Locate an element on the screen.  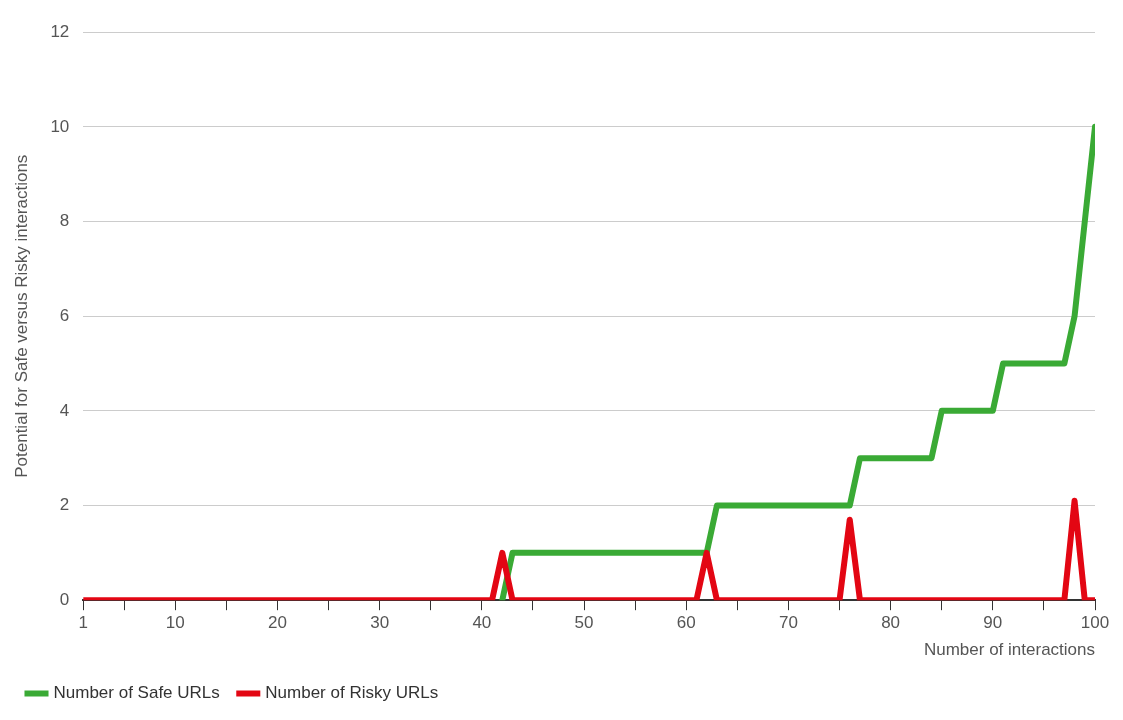
y-tick-label: 12 is located at coordinates (60, 31).